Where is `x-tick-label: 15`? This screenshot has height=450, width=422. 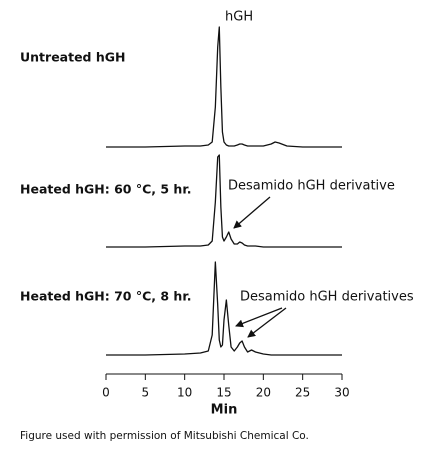
x-tick-label: 15 is located at coordinates (223, 393).